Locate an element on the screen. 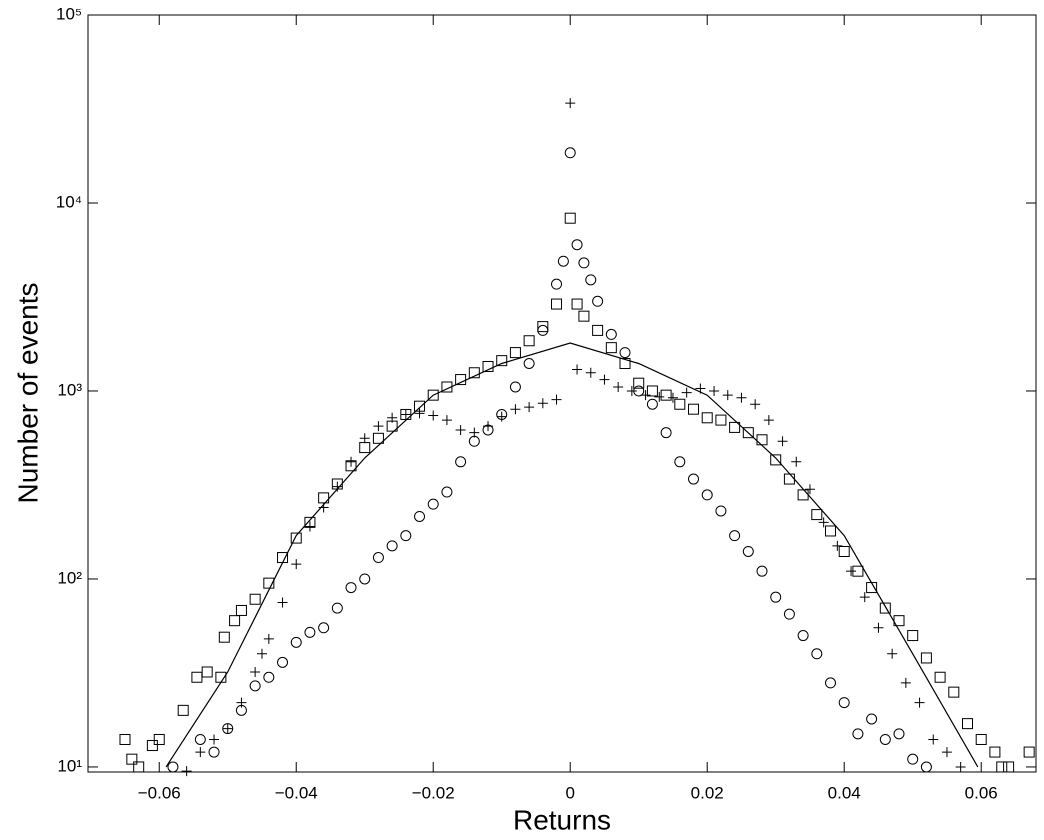 Image resolution: width=1044 pixels, height=840 pixels. x-tick-label: −0.06 is located at coordinates (159, 792).